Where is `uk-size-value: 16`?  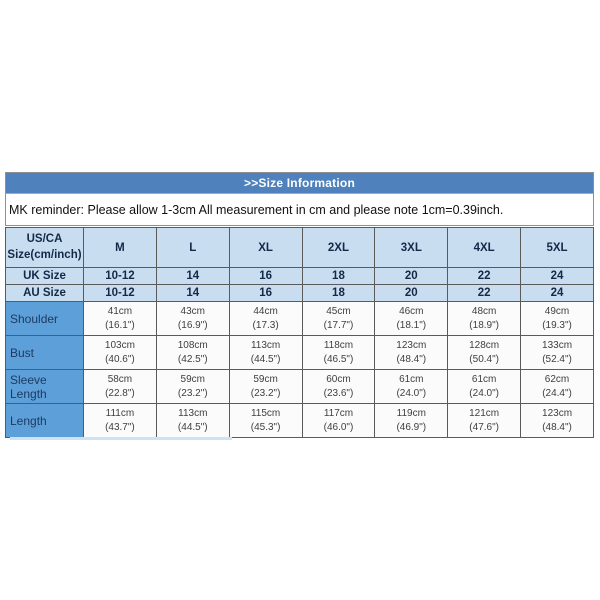
uk-size-value: 16 is located at coordinates (265, 276).